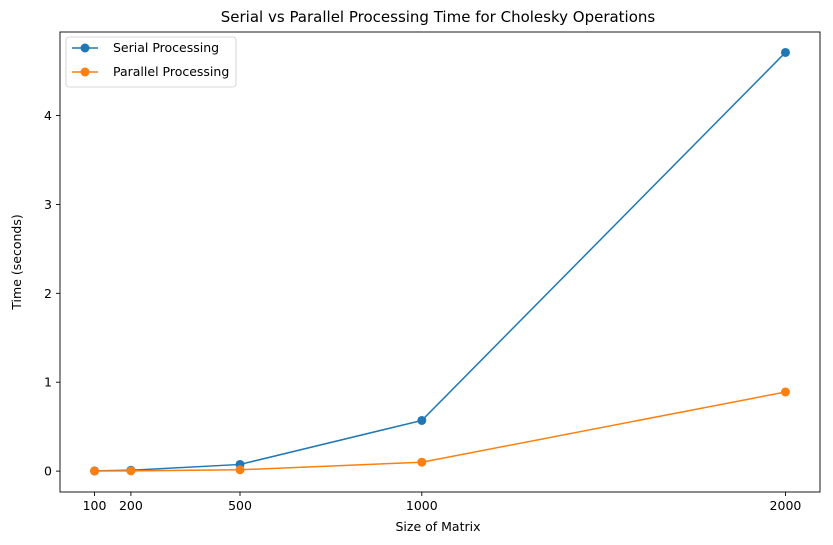 The height and width of the screenshot is (545, 833). Describe the element at coordinates (48, 204) in the screenshot. I see `y-tick-label: 3` at that location.